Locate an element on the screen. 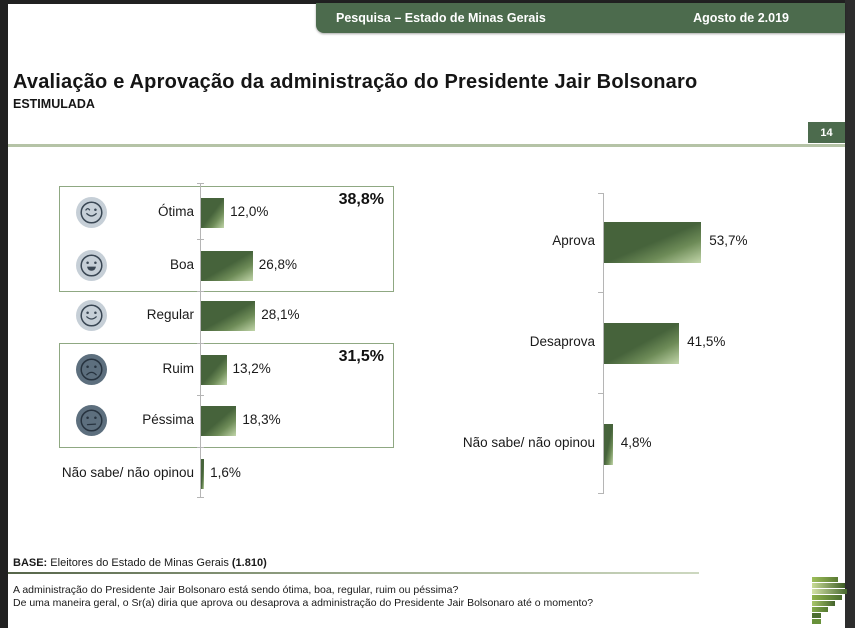 The width and height of the screenshot is (855, 628). base-label: BASE: is located at coordinates (30, 563).